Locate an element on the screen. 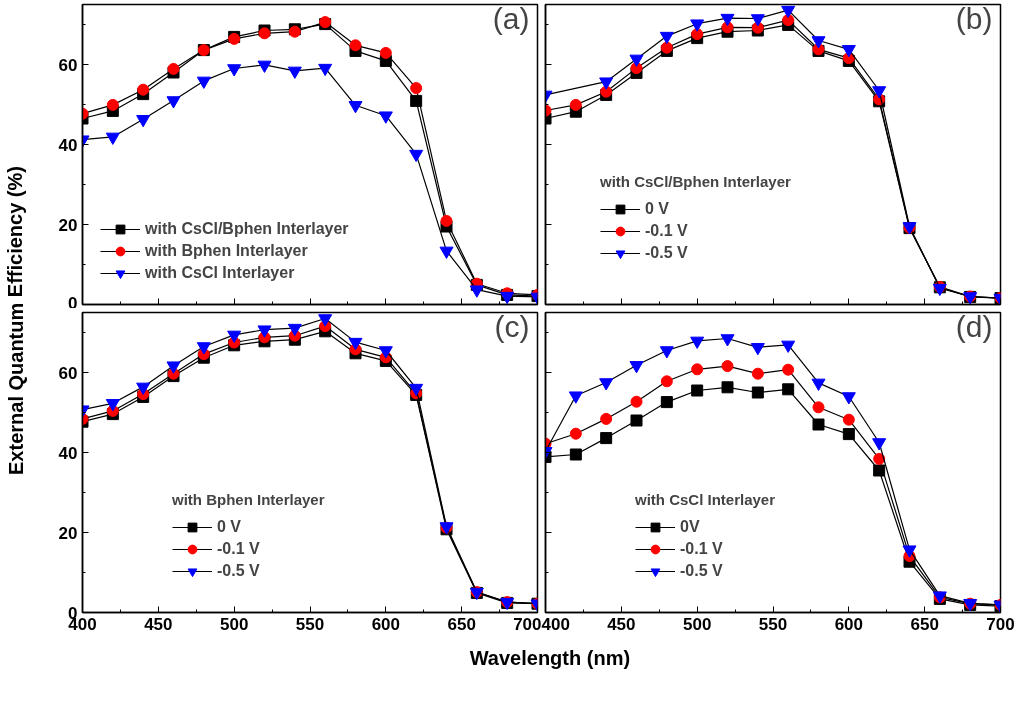 The height and width of the screenshot is (721, 1028). legend-label: with CsCl/Bphen Interlayer is located at coordinates (247, 229).